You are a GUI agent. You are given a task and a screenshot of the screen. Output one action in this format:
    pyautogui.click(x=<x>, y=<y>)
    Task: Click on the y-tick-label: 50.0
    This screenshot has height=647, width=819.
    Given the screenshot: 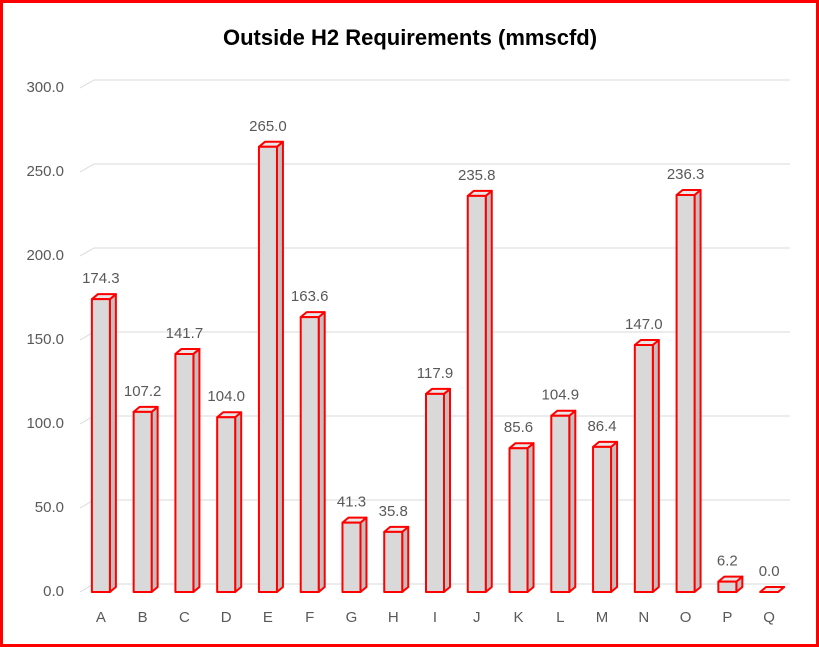 What is the action you would take?
    pyautogui.click(x=49, y=507)
    